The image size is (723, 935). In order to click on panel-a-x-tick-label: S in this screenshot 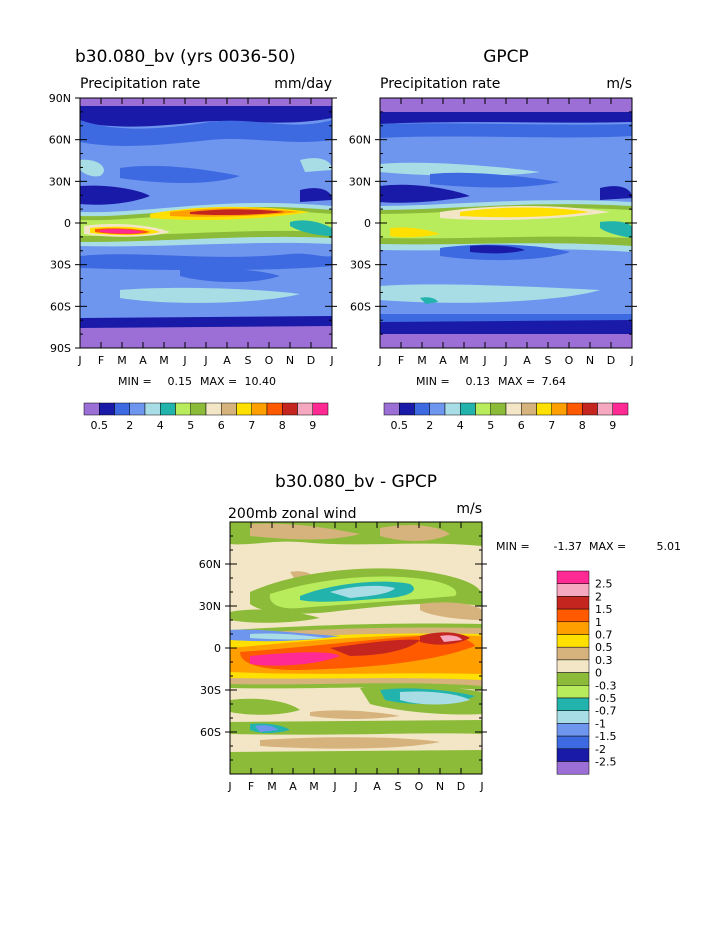, I will do `click(248, 360)`.